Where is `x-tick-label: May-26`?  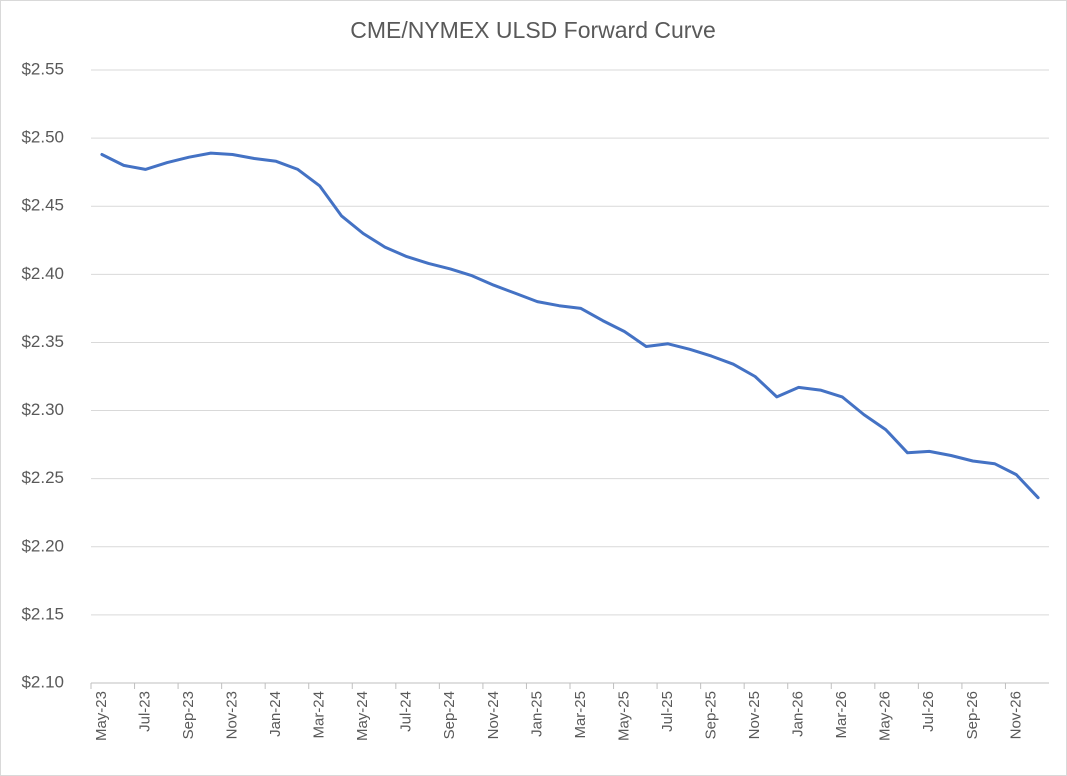
x-tick-label: May-26 is located at coordinates (885, 716).